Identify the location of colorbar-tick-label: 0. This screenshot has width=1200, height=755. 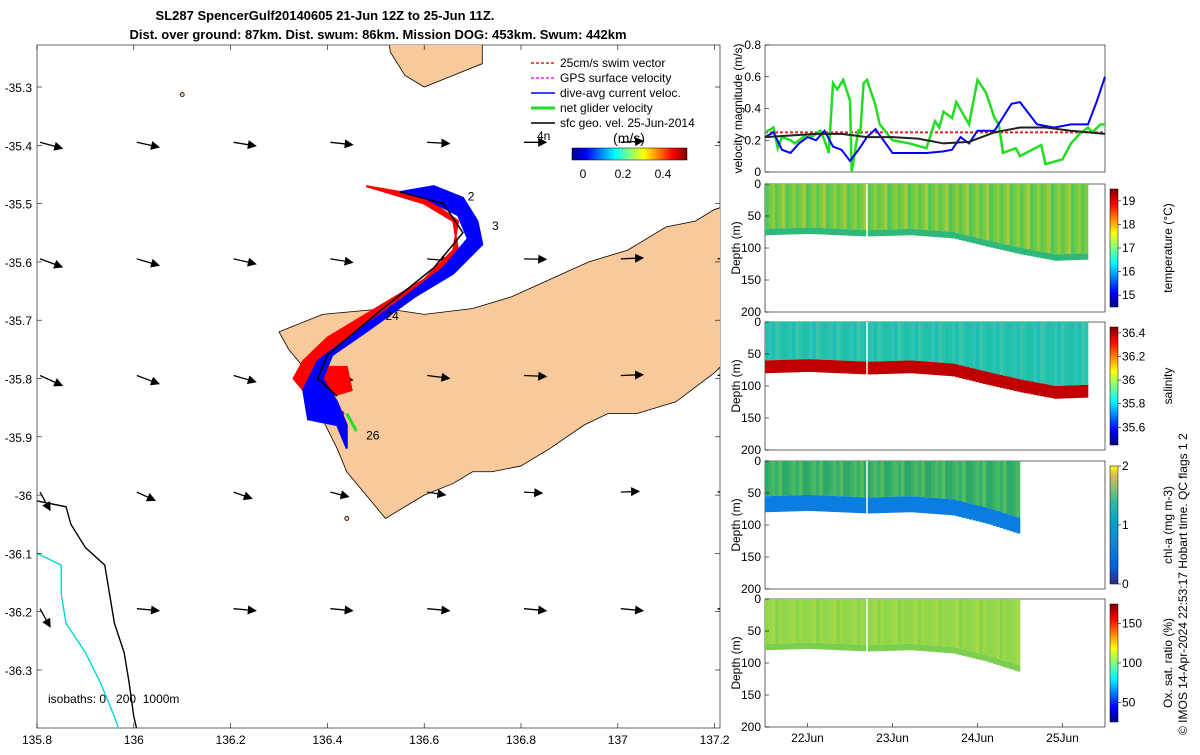
(1125, 584).